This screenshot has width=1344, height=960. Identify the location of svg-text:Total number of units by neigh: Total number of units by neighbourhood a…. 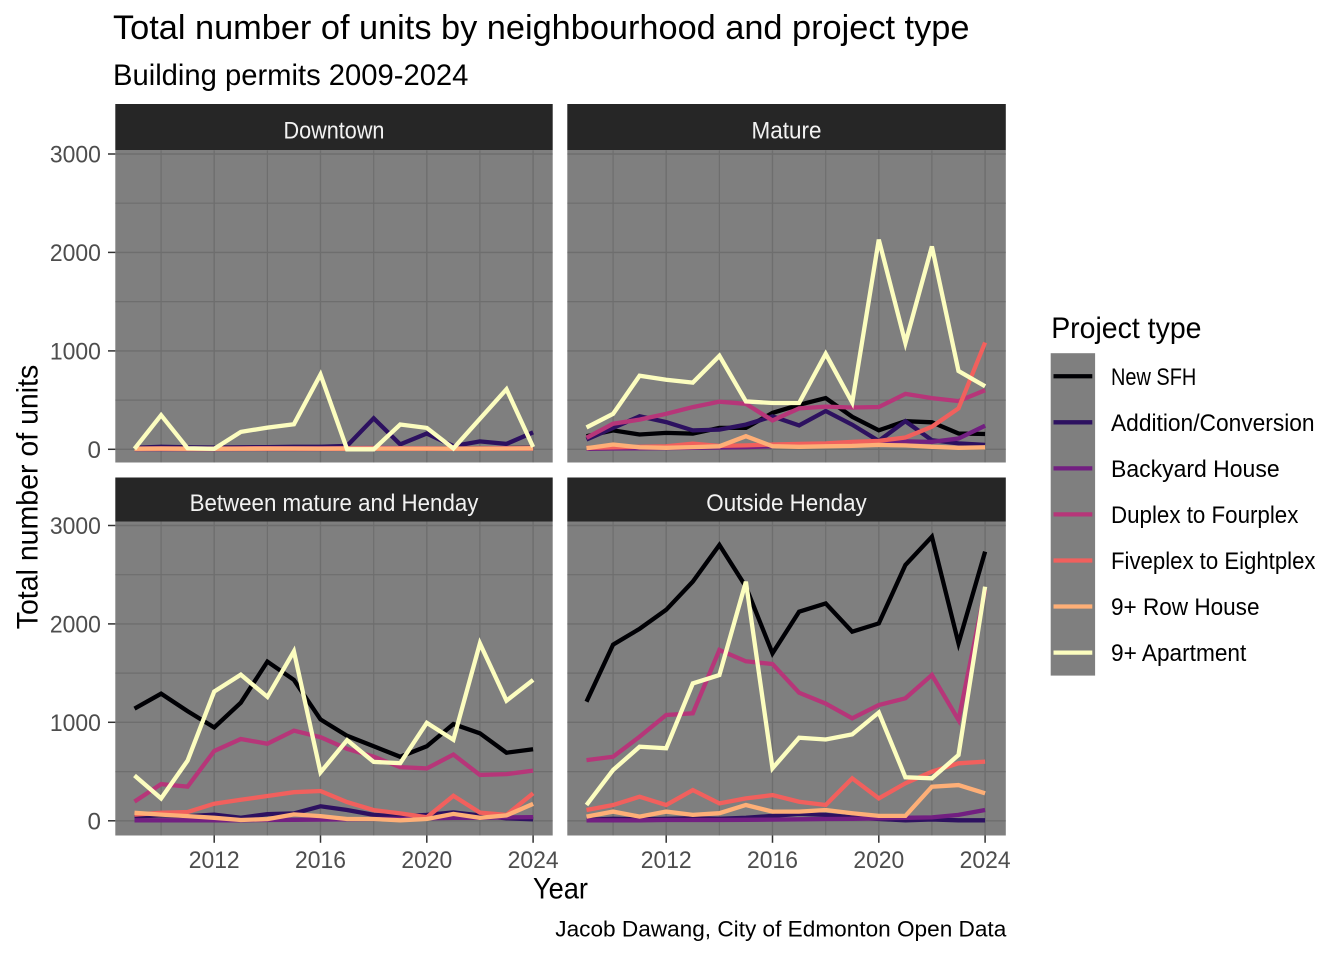
(541, 28).